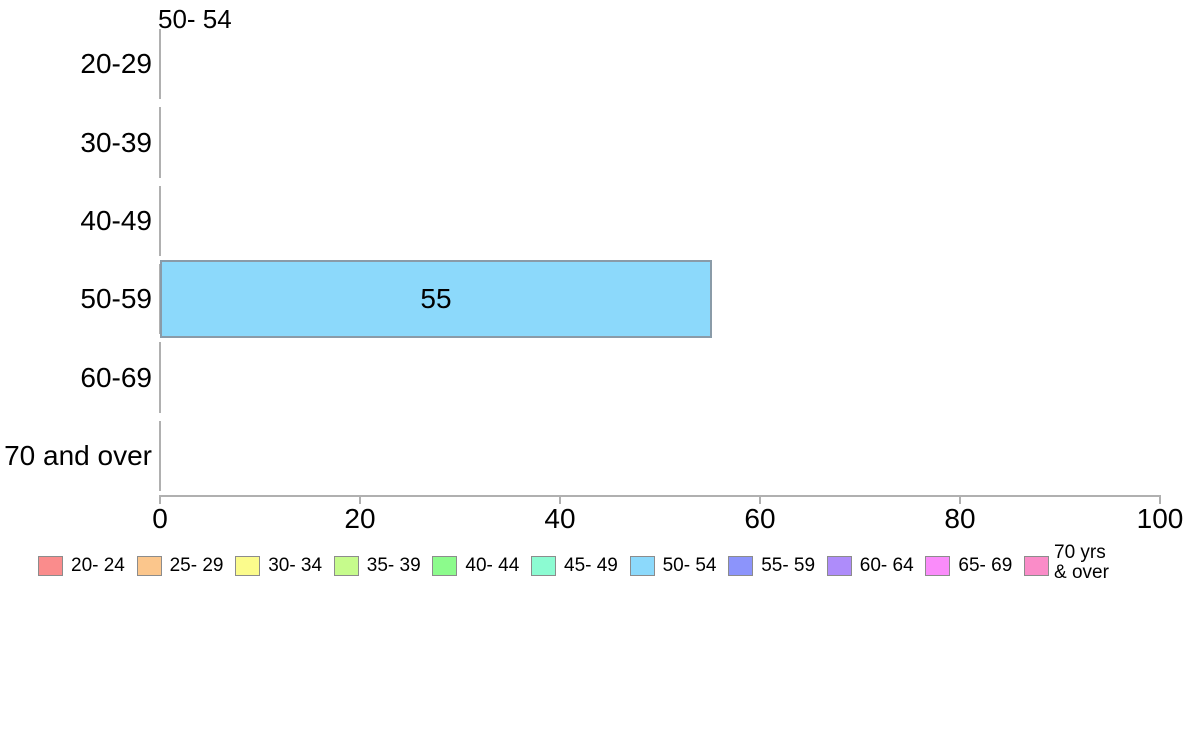 The image size is (1188, 736). I want to click on legend-label: 65- 69, so click(985, 565).